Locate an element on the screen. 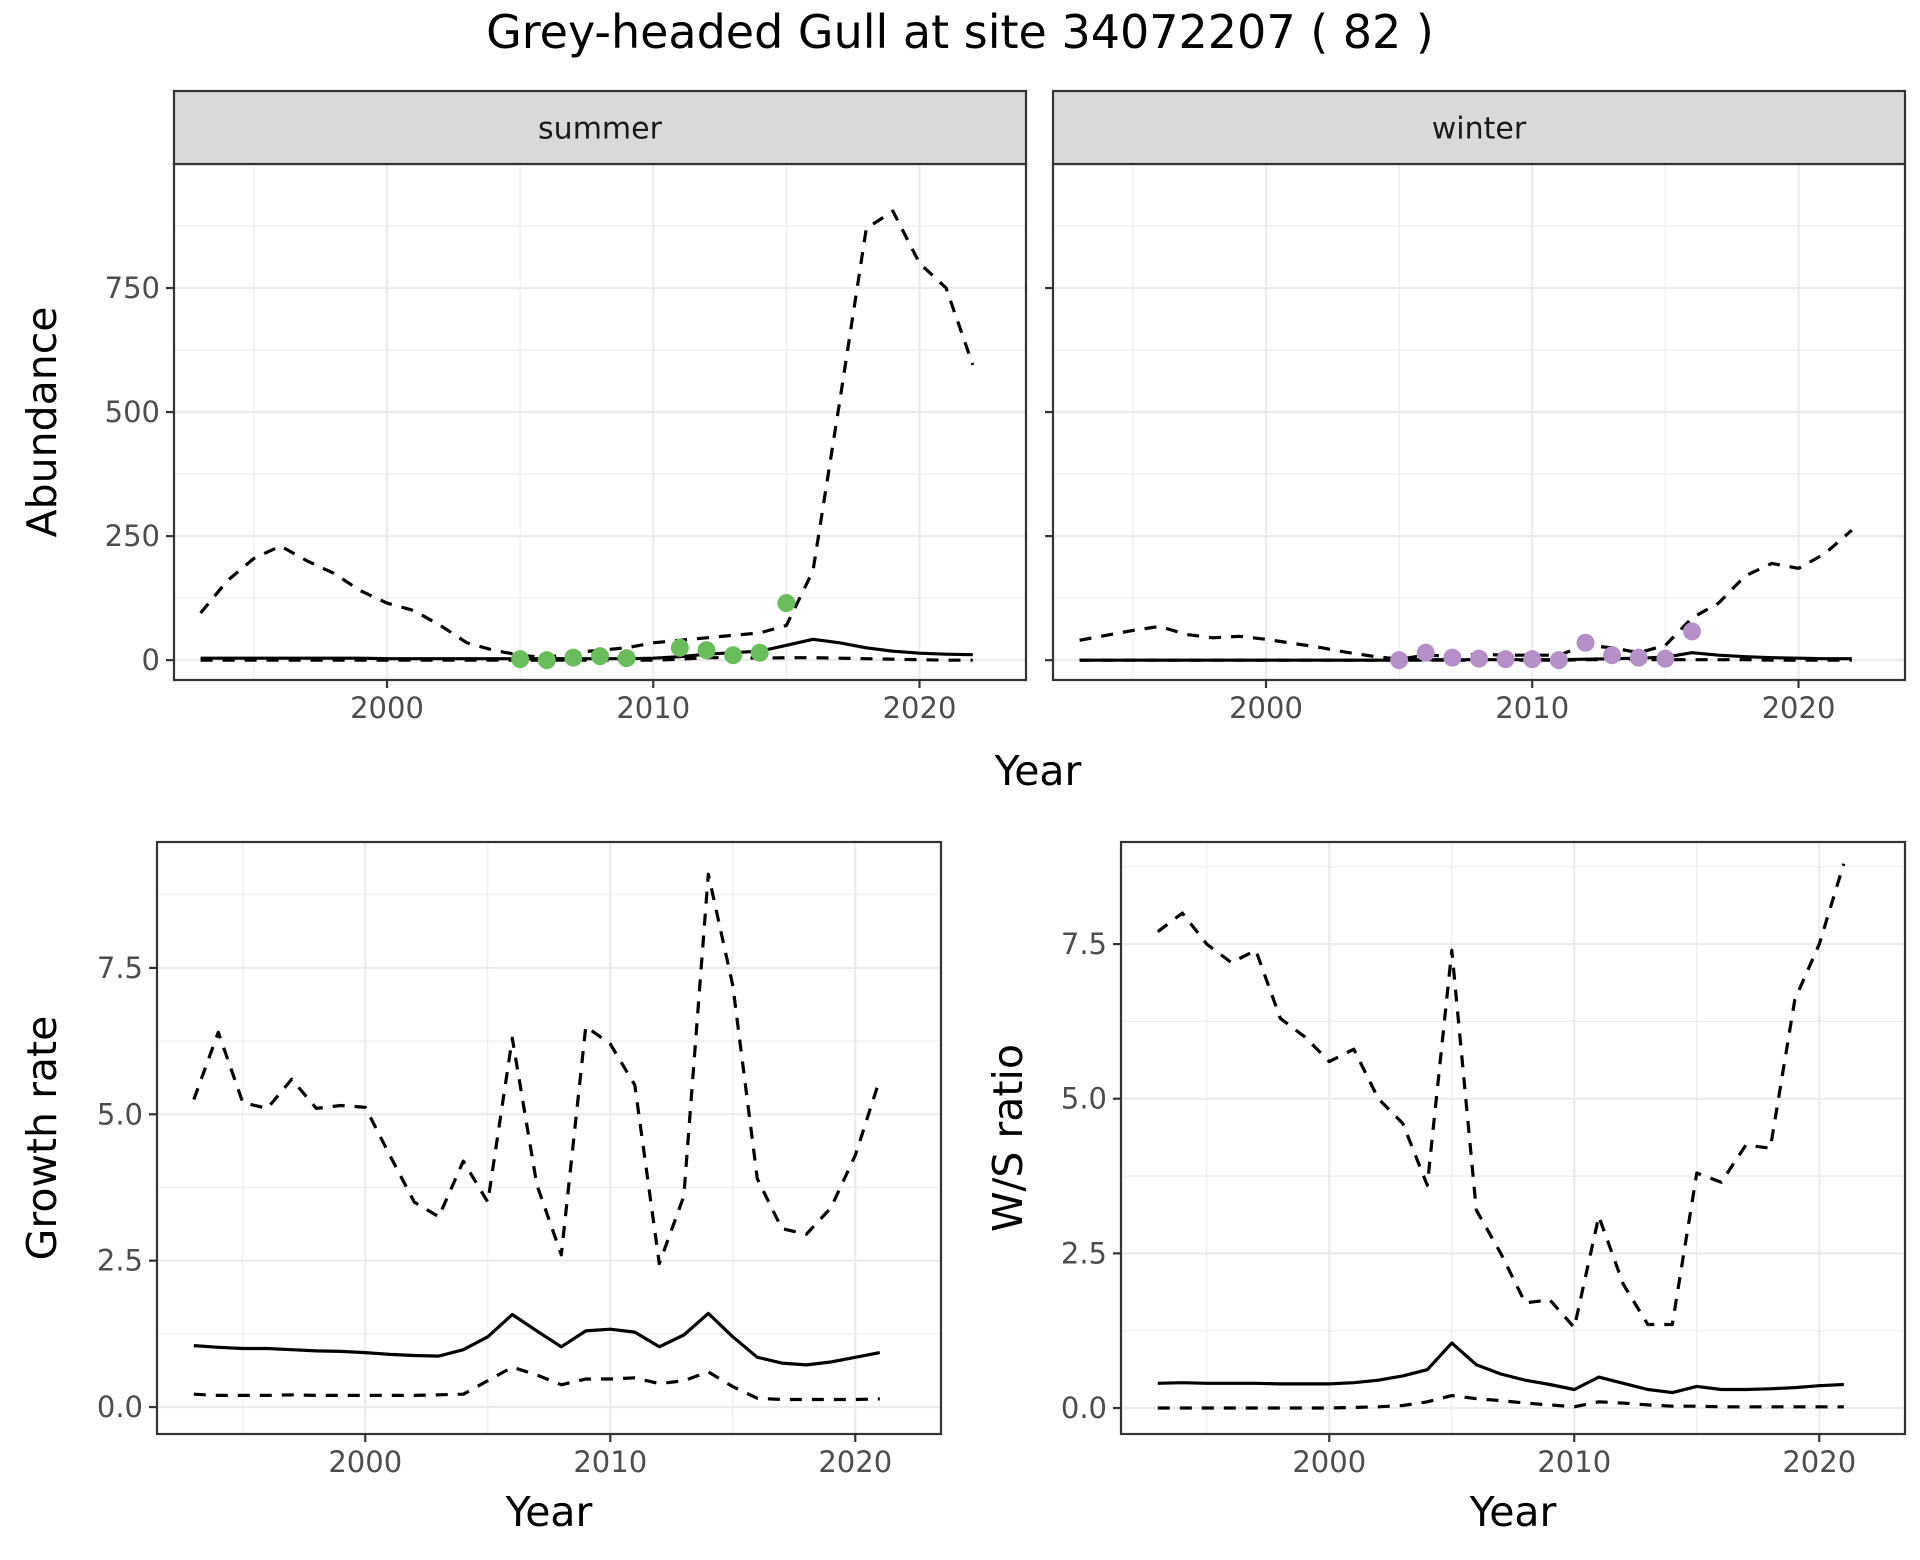  chart-title: Grey-headed Gull at site 34072207 ( 82 ) is located at coordinates (960, 32).